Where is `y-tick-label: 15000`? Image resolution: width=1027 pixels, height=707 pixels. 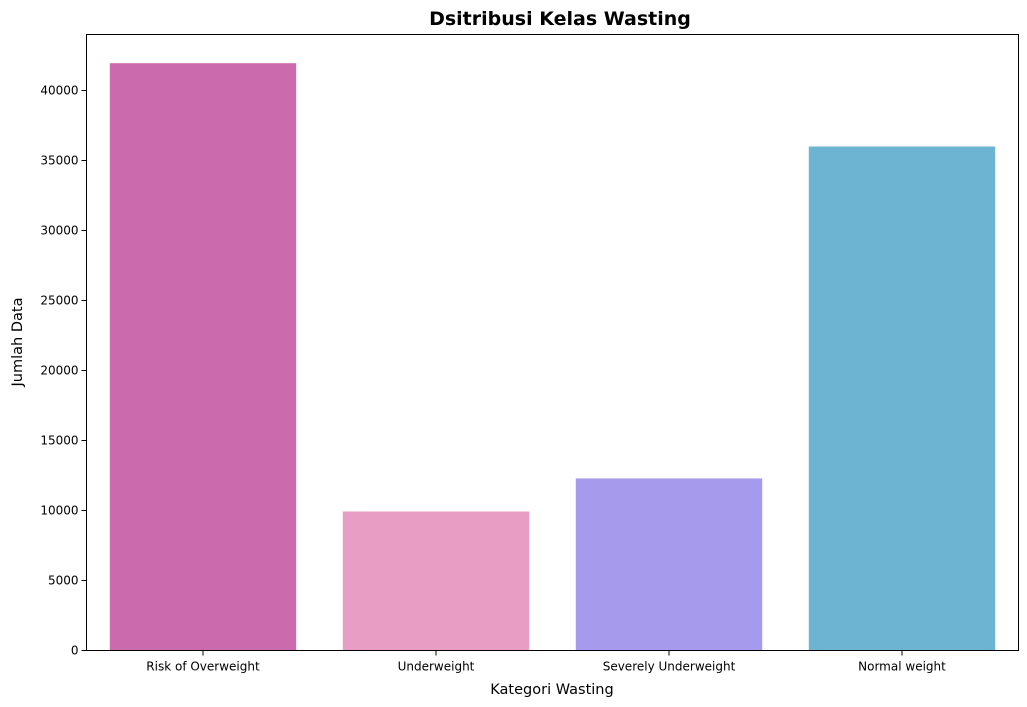 y-tick-label: 15000 is located at coordinates (59, 441).